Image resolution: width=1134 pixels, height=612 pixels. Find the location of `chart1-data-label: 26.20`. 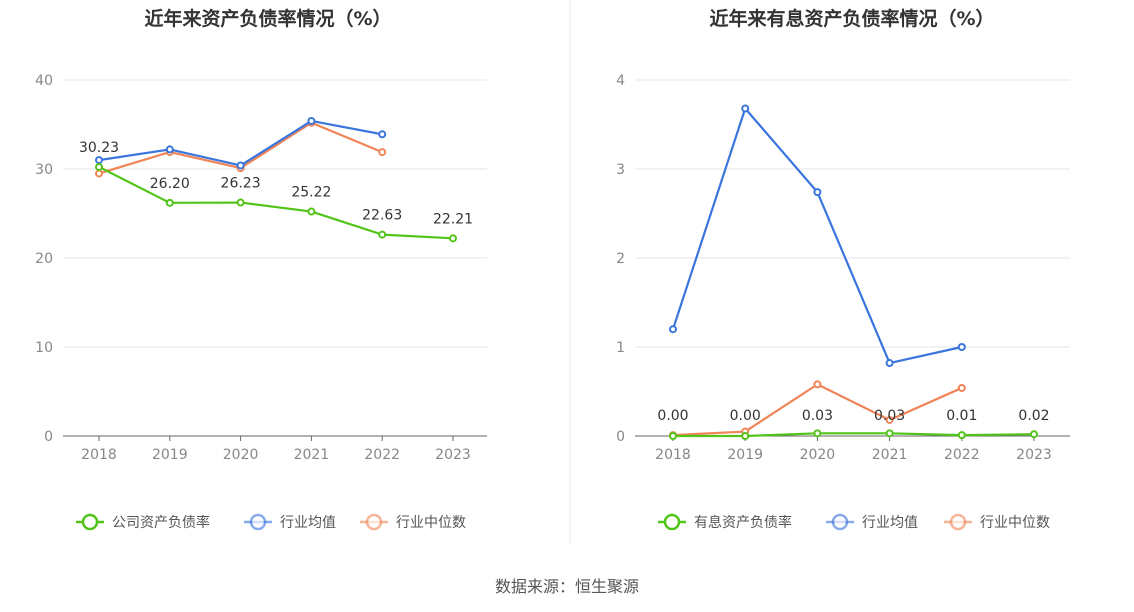

chart1-data-label: 26.20 is located at coordinates (170, 184).